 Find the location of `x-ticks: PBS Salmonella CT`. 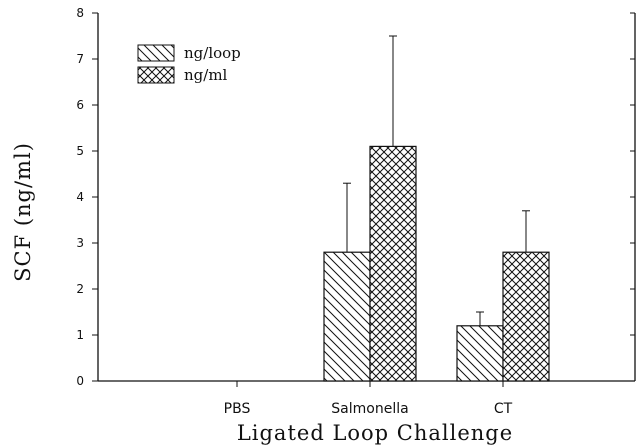

x-ticks: PBS Salmonella CT is located at coordinates (368, 399).